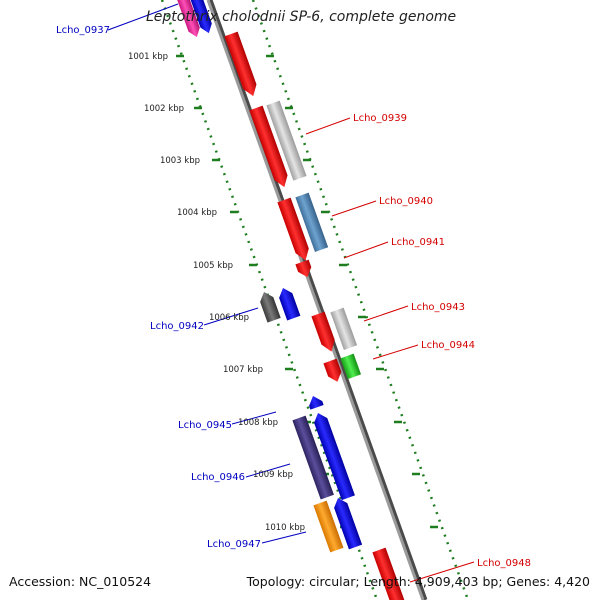  I want to click on gene-label-lcho-0945: Lcho_0945, so click(205, 425).